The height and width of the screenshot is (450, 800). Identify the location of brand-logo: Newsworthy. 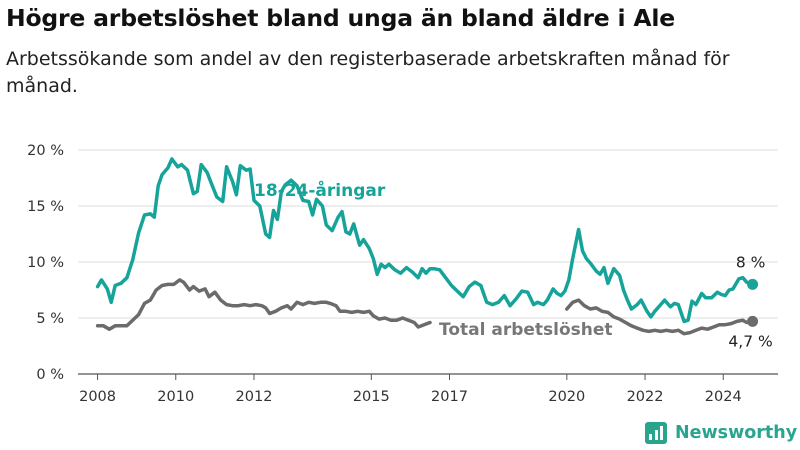
(721, 433).